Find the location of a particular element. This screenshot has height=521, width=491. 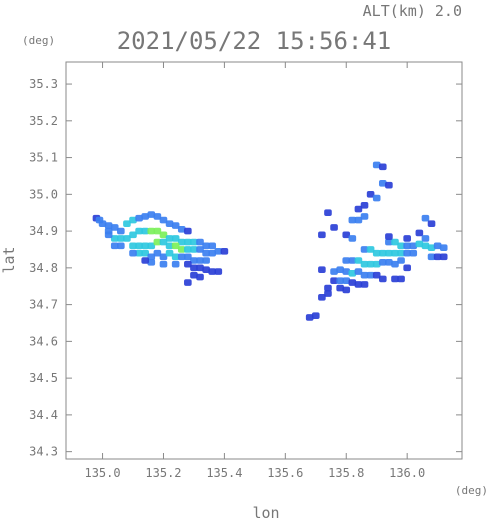

x-unit-label: (deg) is located at coordinates (471, 490).